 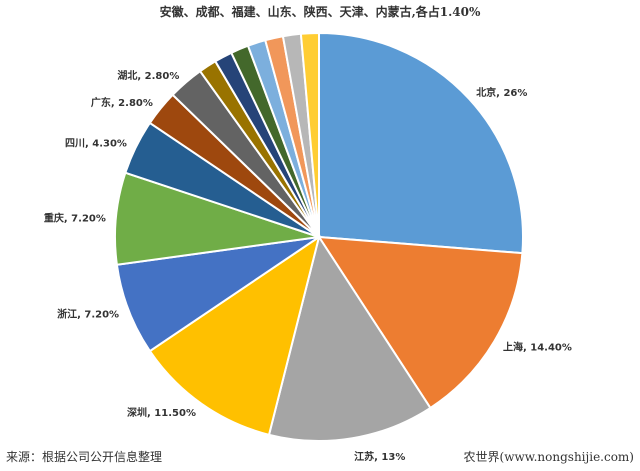 What do you see at coordinates (548, 457) in the screenshot?
I see `credit-note: 农世界(www.nongshijie.com)` at bounding box center [548, 457].